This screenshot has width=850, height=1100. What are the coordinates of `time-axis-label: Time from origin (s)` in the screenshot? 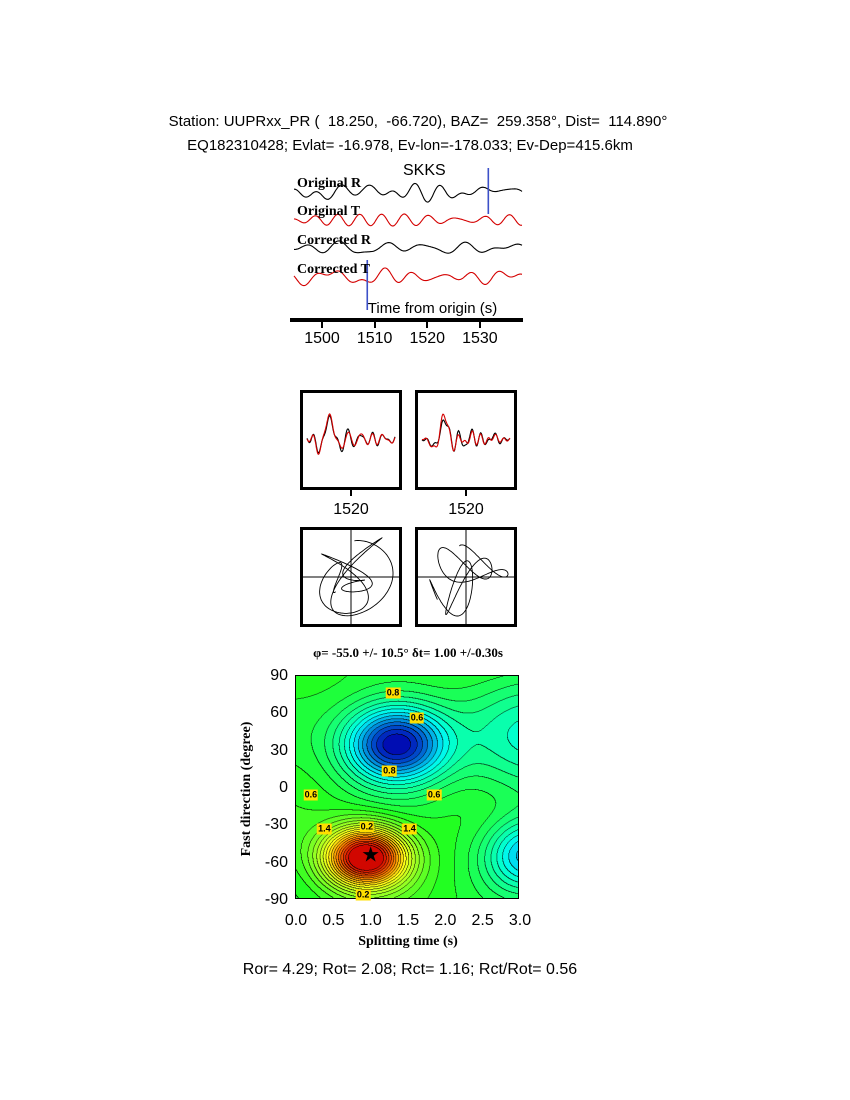 It's located at (432, 308).